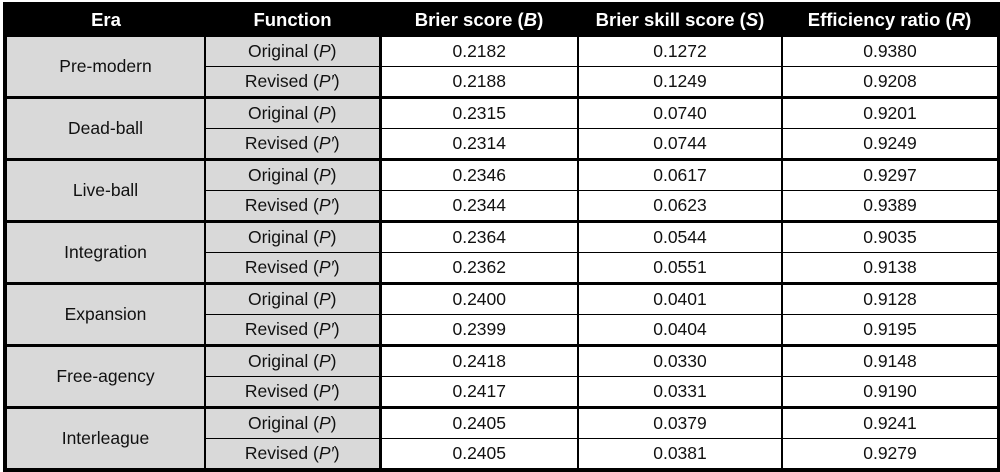  I want to click on efficiency-ratio-cell: 0.9190, so click(890, 392).